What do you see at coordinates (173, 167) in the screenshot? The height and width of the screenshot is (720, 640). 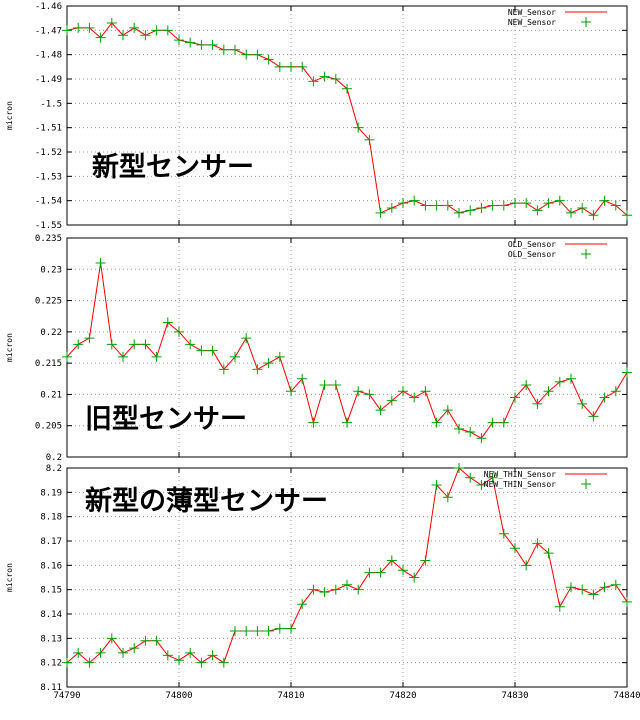 I see `chart-annotation: 新型センサー` at bounding box center [173, 167].